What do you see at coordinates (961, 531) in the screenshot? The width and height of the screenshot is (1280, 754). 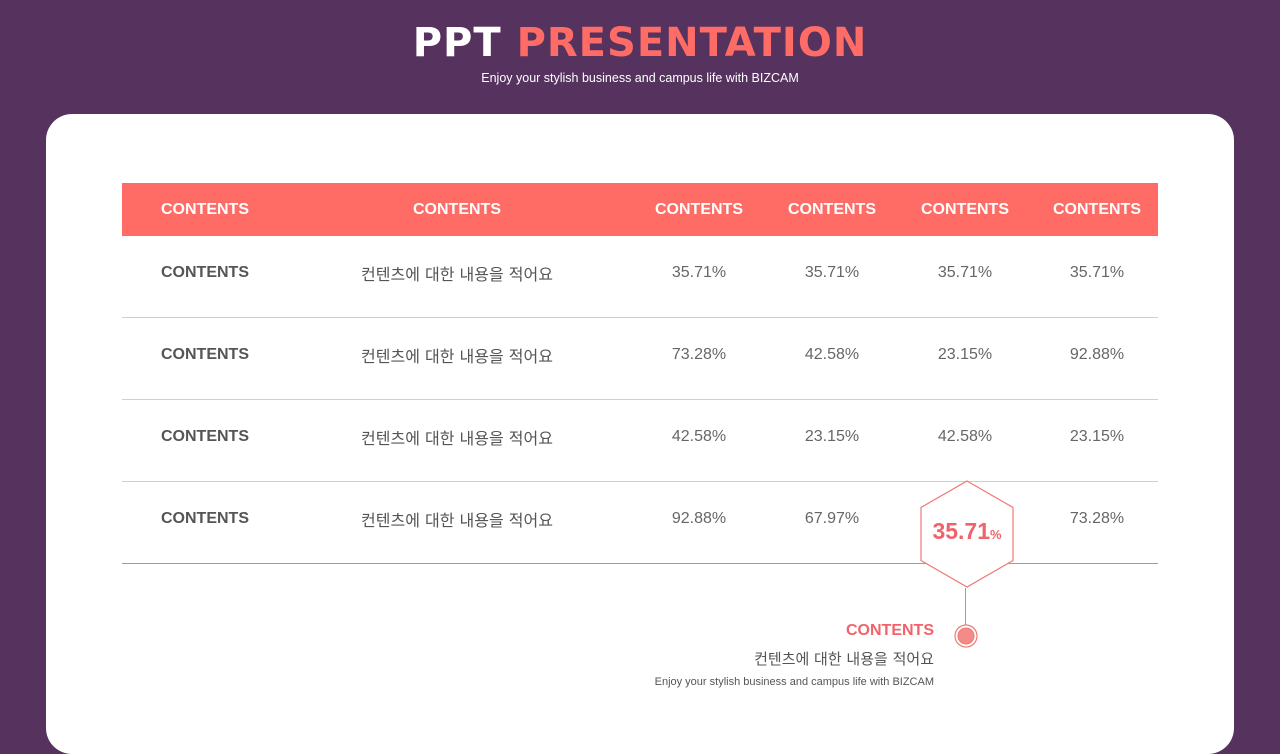 I see `highlight-number: 35.71` at bounding box center [961, 531].